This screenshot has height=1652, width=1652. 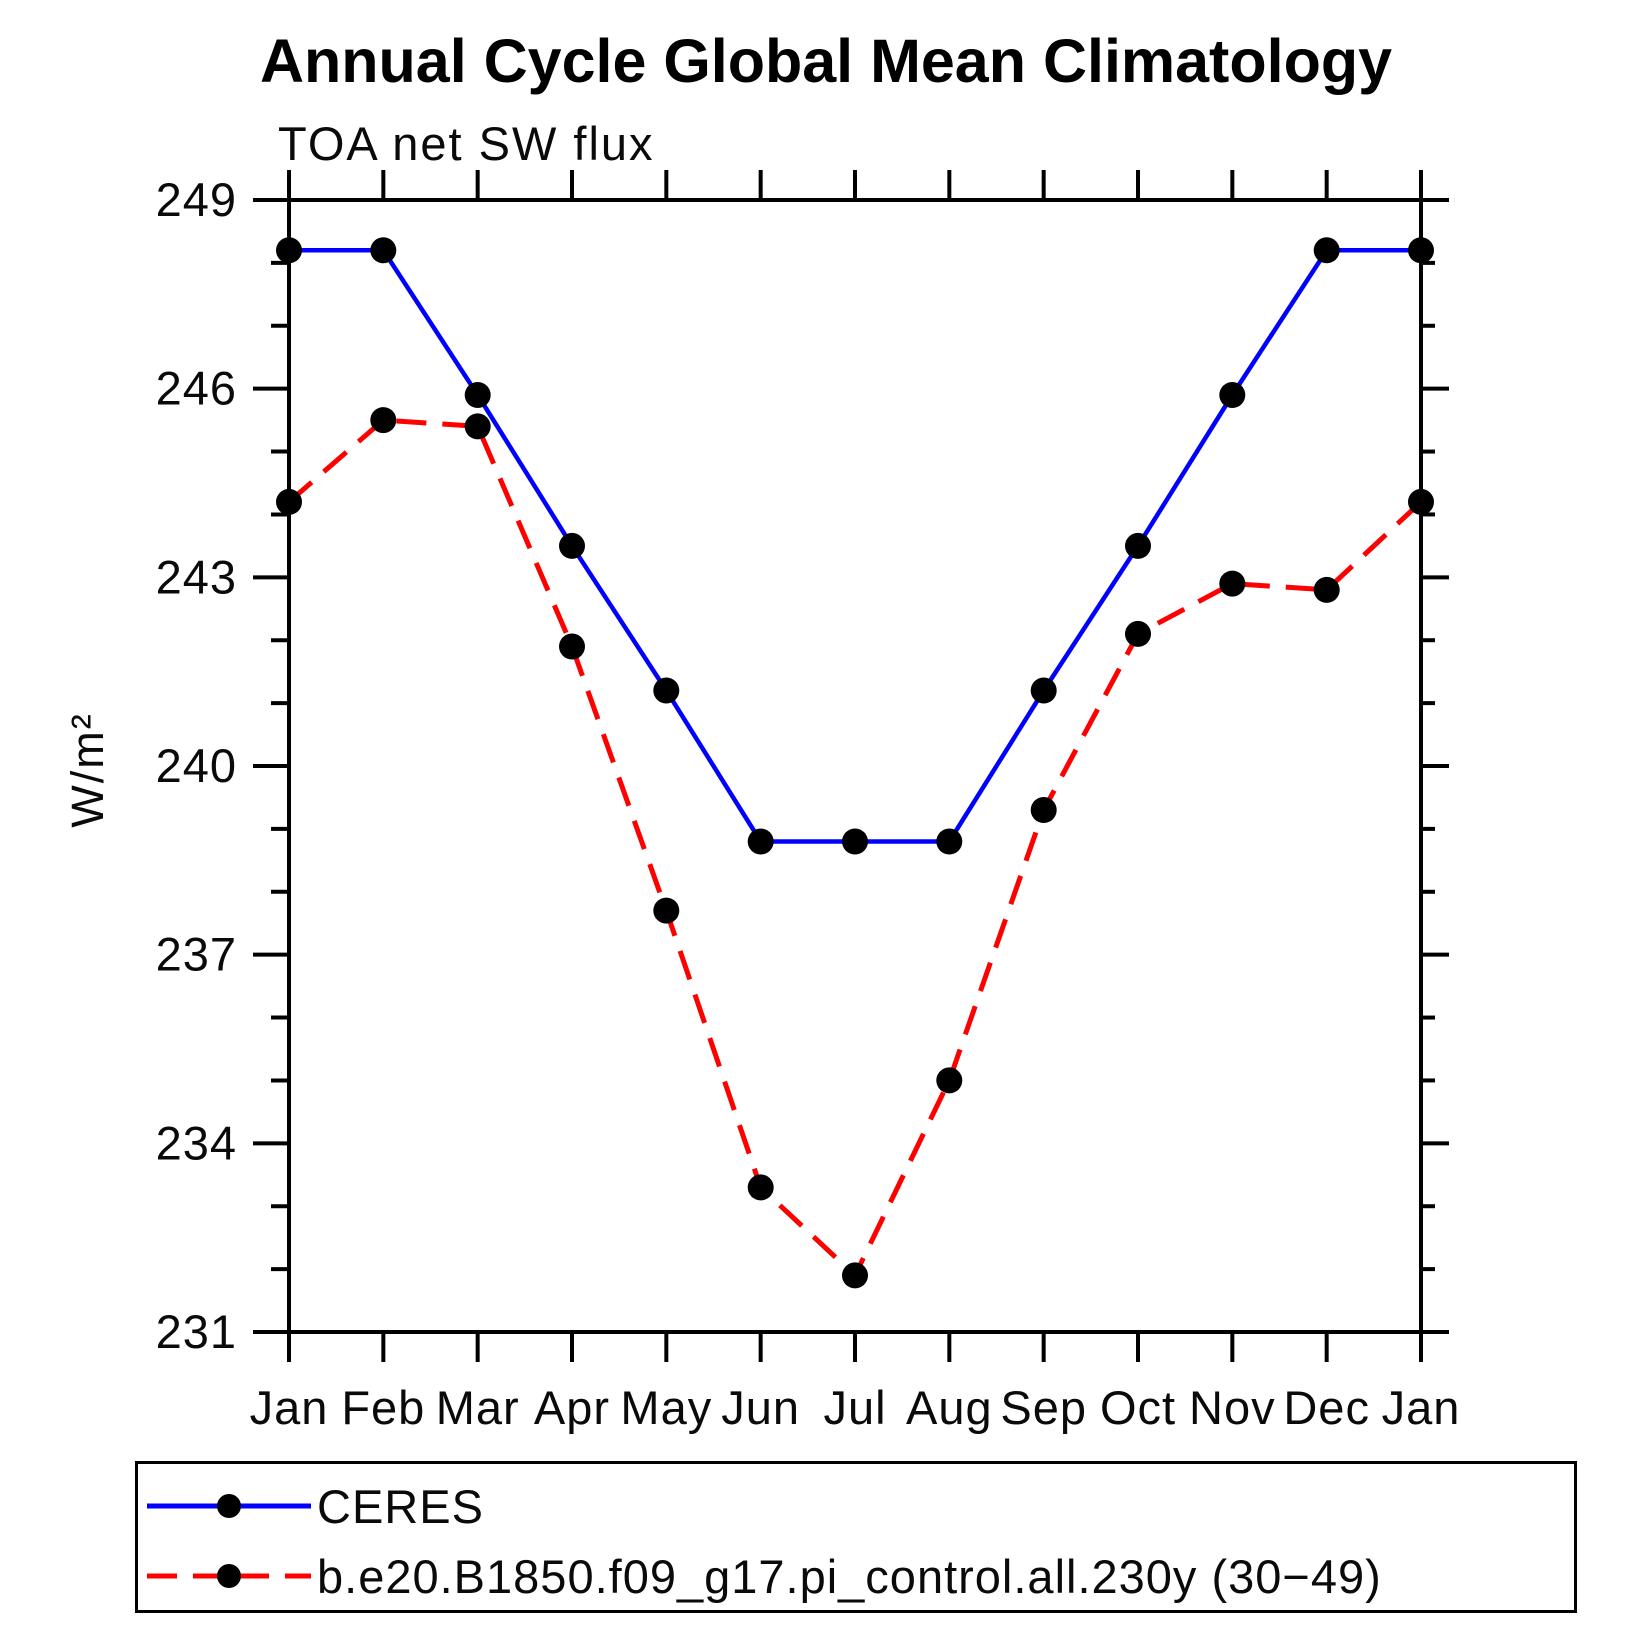 I want to click on x-tick-label: Jul, so click(x=854, y=1407).